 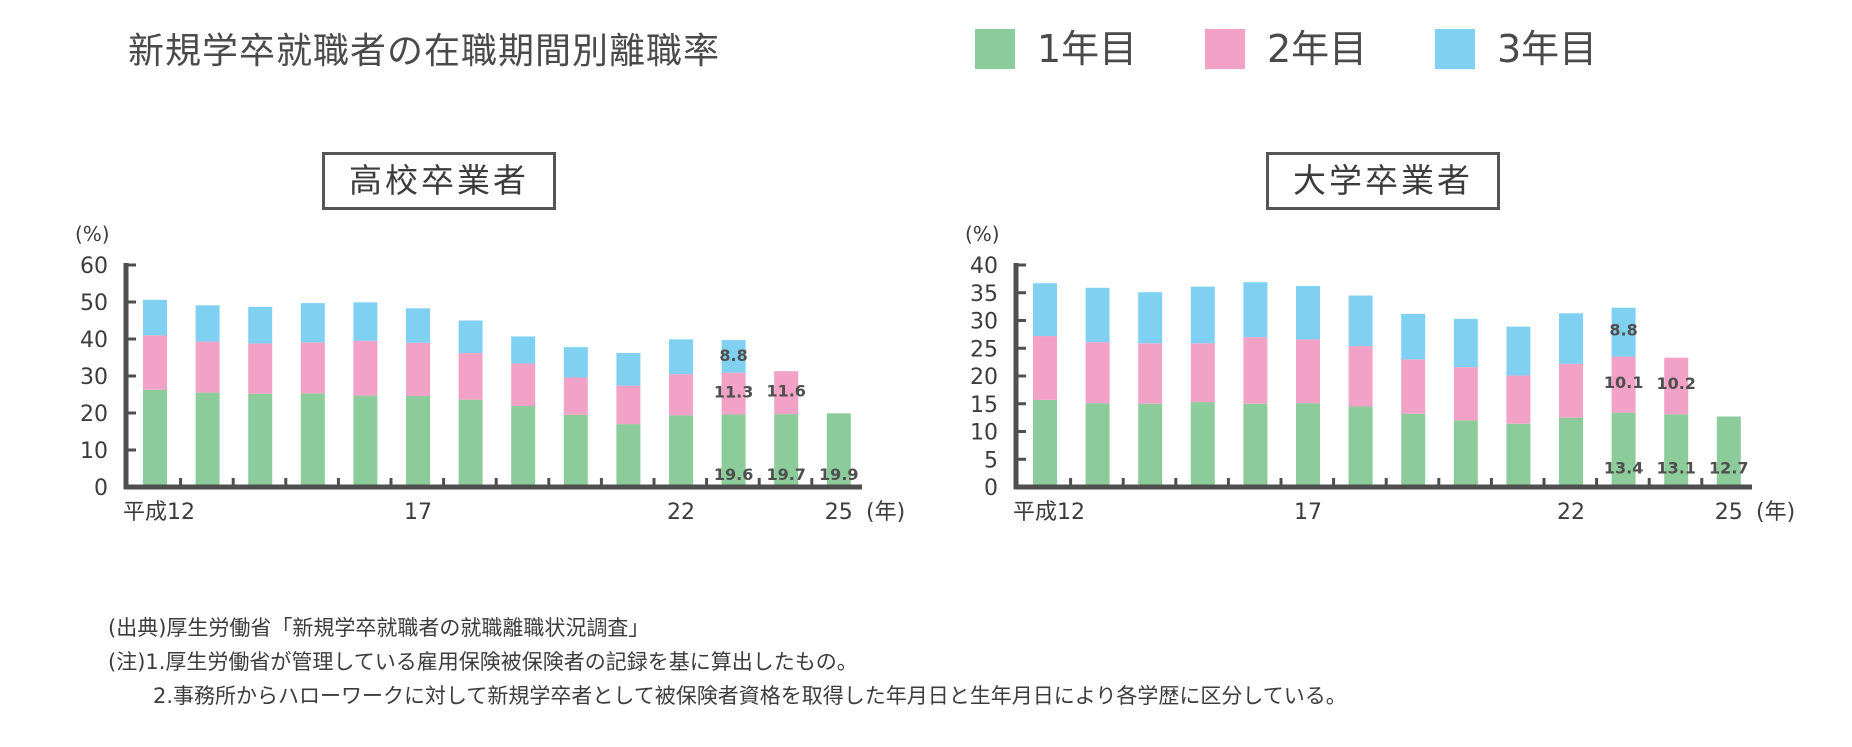 What do you see at coordinates (94, 340) in the screenshot?
I see `hs-y-tick-label: 40` at bounding box center [94, 340].